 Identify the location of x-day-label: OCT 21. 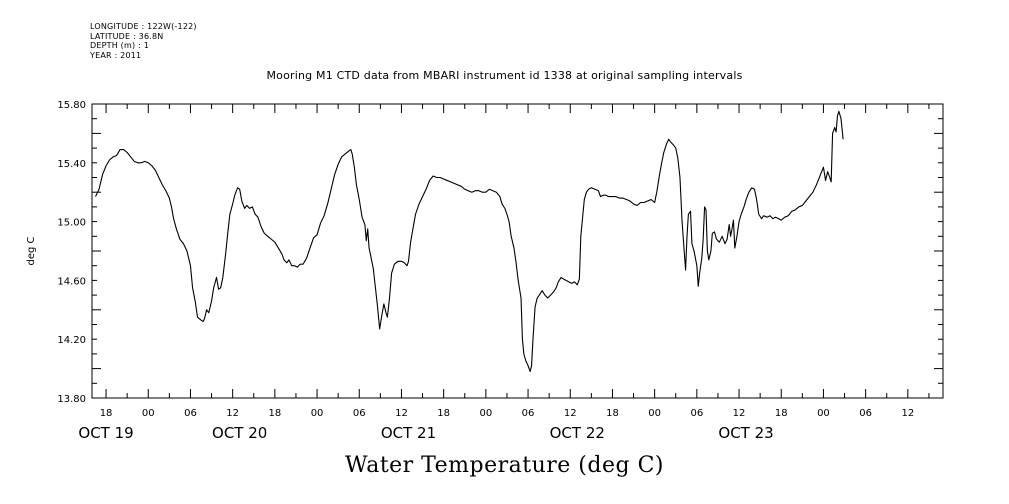
(408, 433).